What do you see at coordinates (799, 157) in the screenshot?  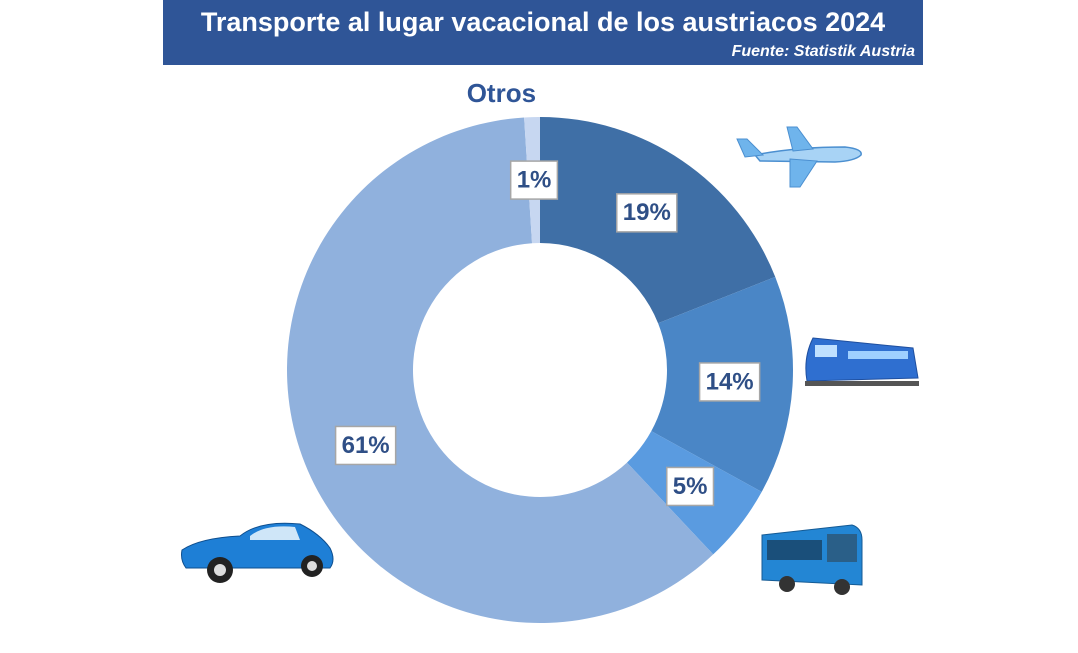 I see `plane-icon` at bounding box center [799, 157].